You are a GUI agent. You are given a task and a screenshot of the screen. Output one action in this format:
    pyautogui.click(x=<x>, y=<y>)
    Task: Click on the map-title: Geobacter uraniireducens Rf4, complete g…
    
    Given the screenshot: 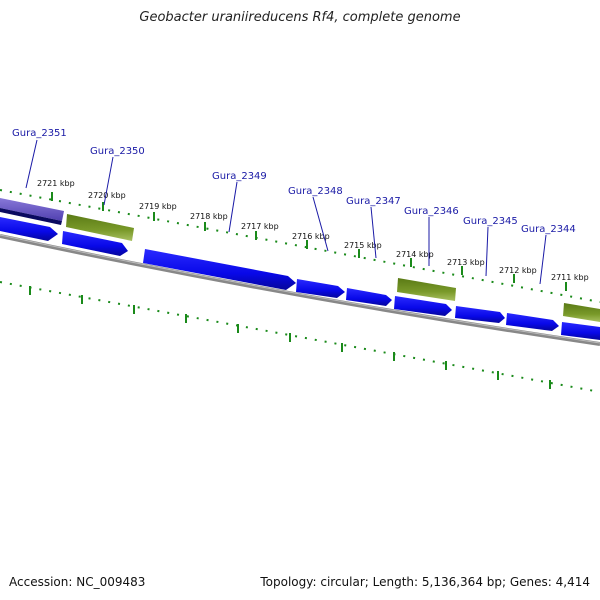 What is the action you would take?
    pyautogui.click(x=300, y=17)
    